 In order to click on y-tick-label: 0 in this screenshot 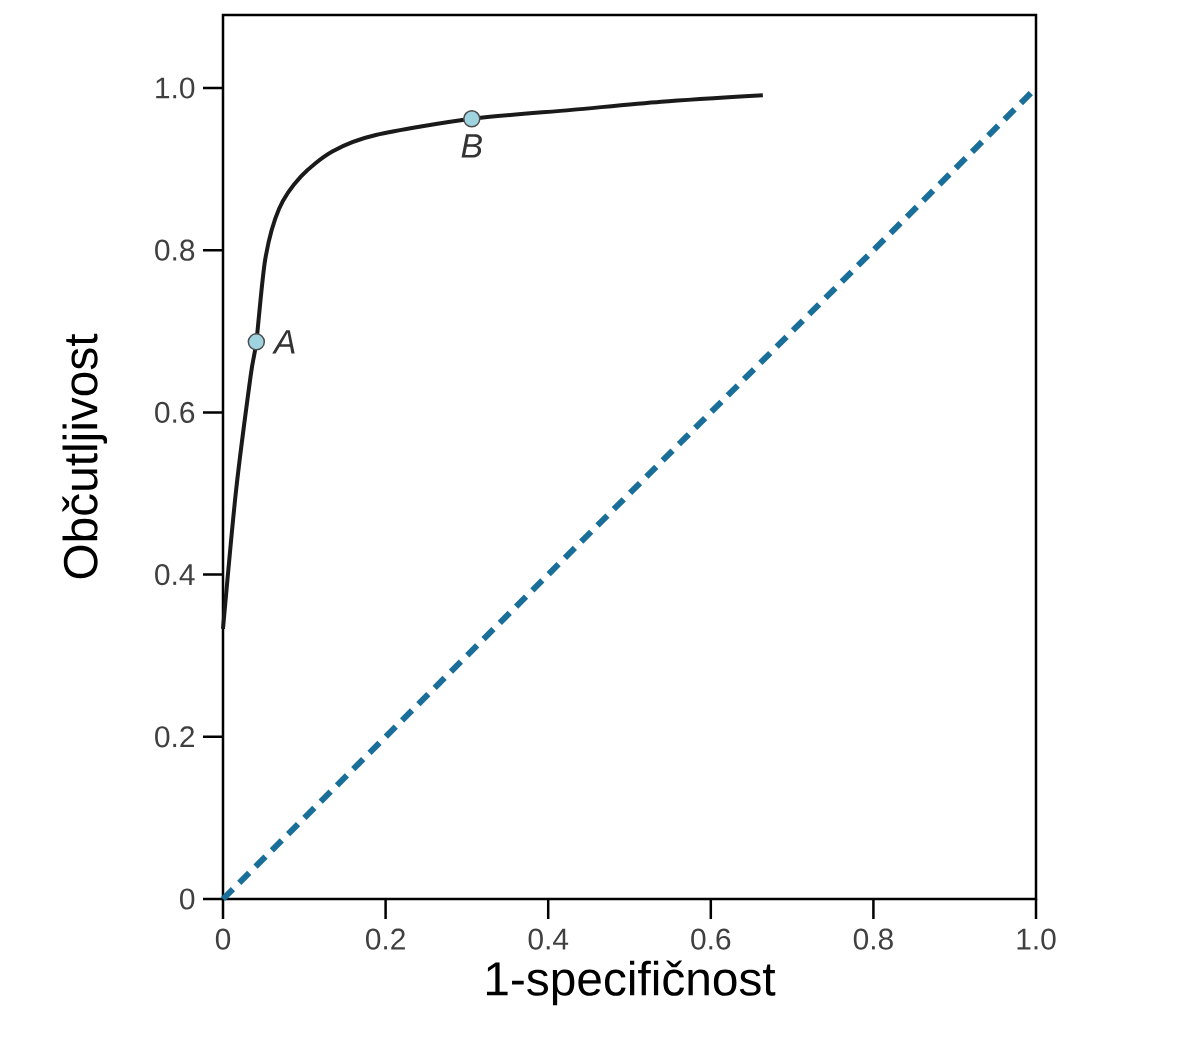, I will do `click(187, 899)`.